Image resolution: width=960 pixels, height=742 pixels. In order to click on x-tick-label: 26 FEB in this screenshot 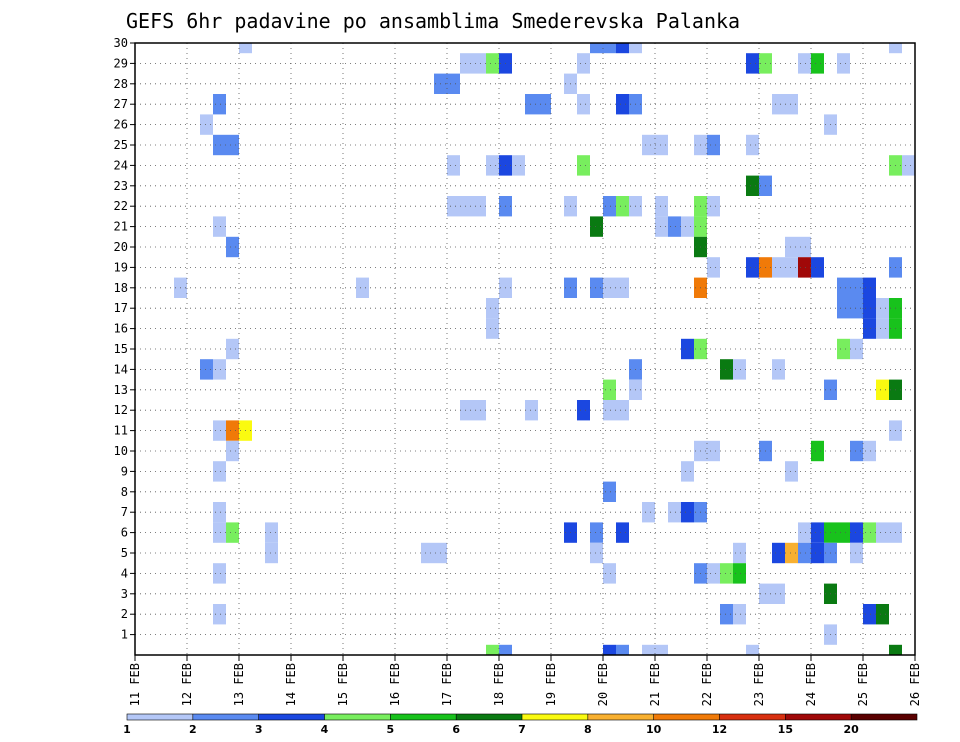, I will do `click(915, 684)`.